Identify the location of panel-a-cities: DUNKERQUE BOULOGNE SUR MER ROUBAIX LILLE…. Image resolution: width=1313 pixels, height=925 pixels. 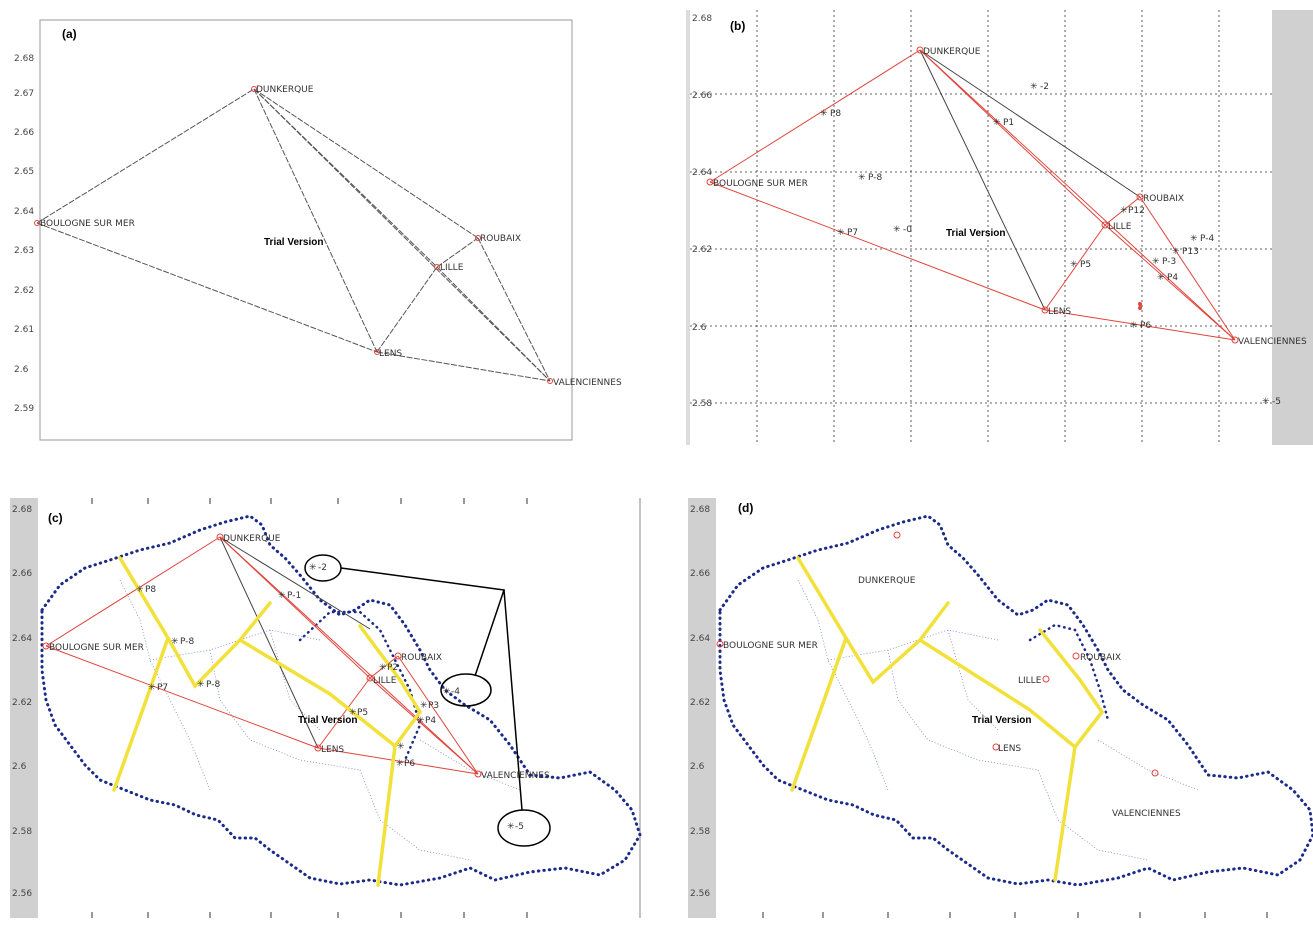
(328, 236).